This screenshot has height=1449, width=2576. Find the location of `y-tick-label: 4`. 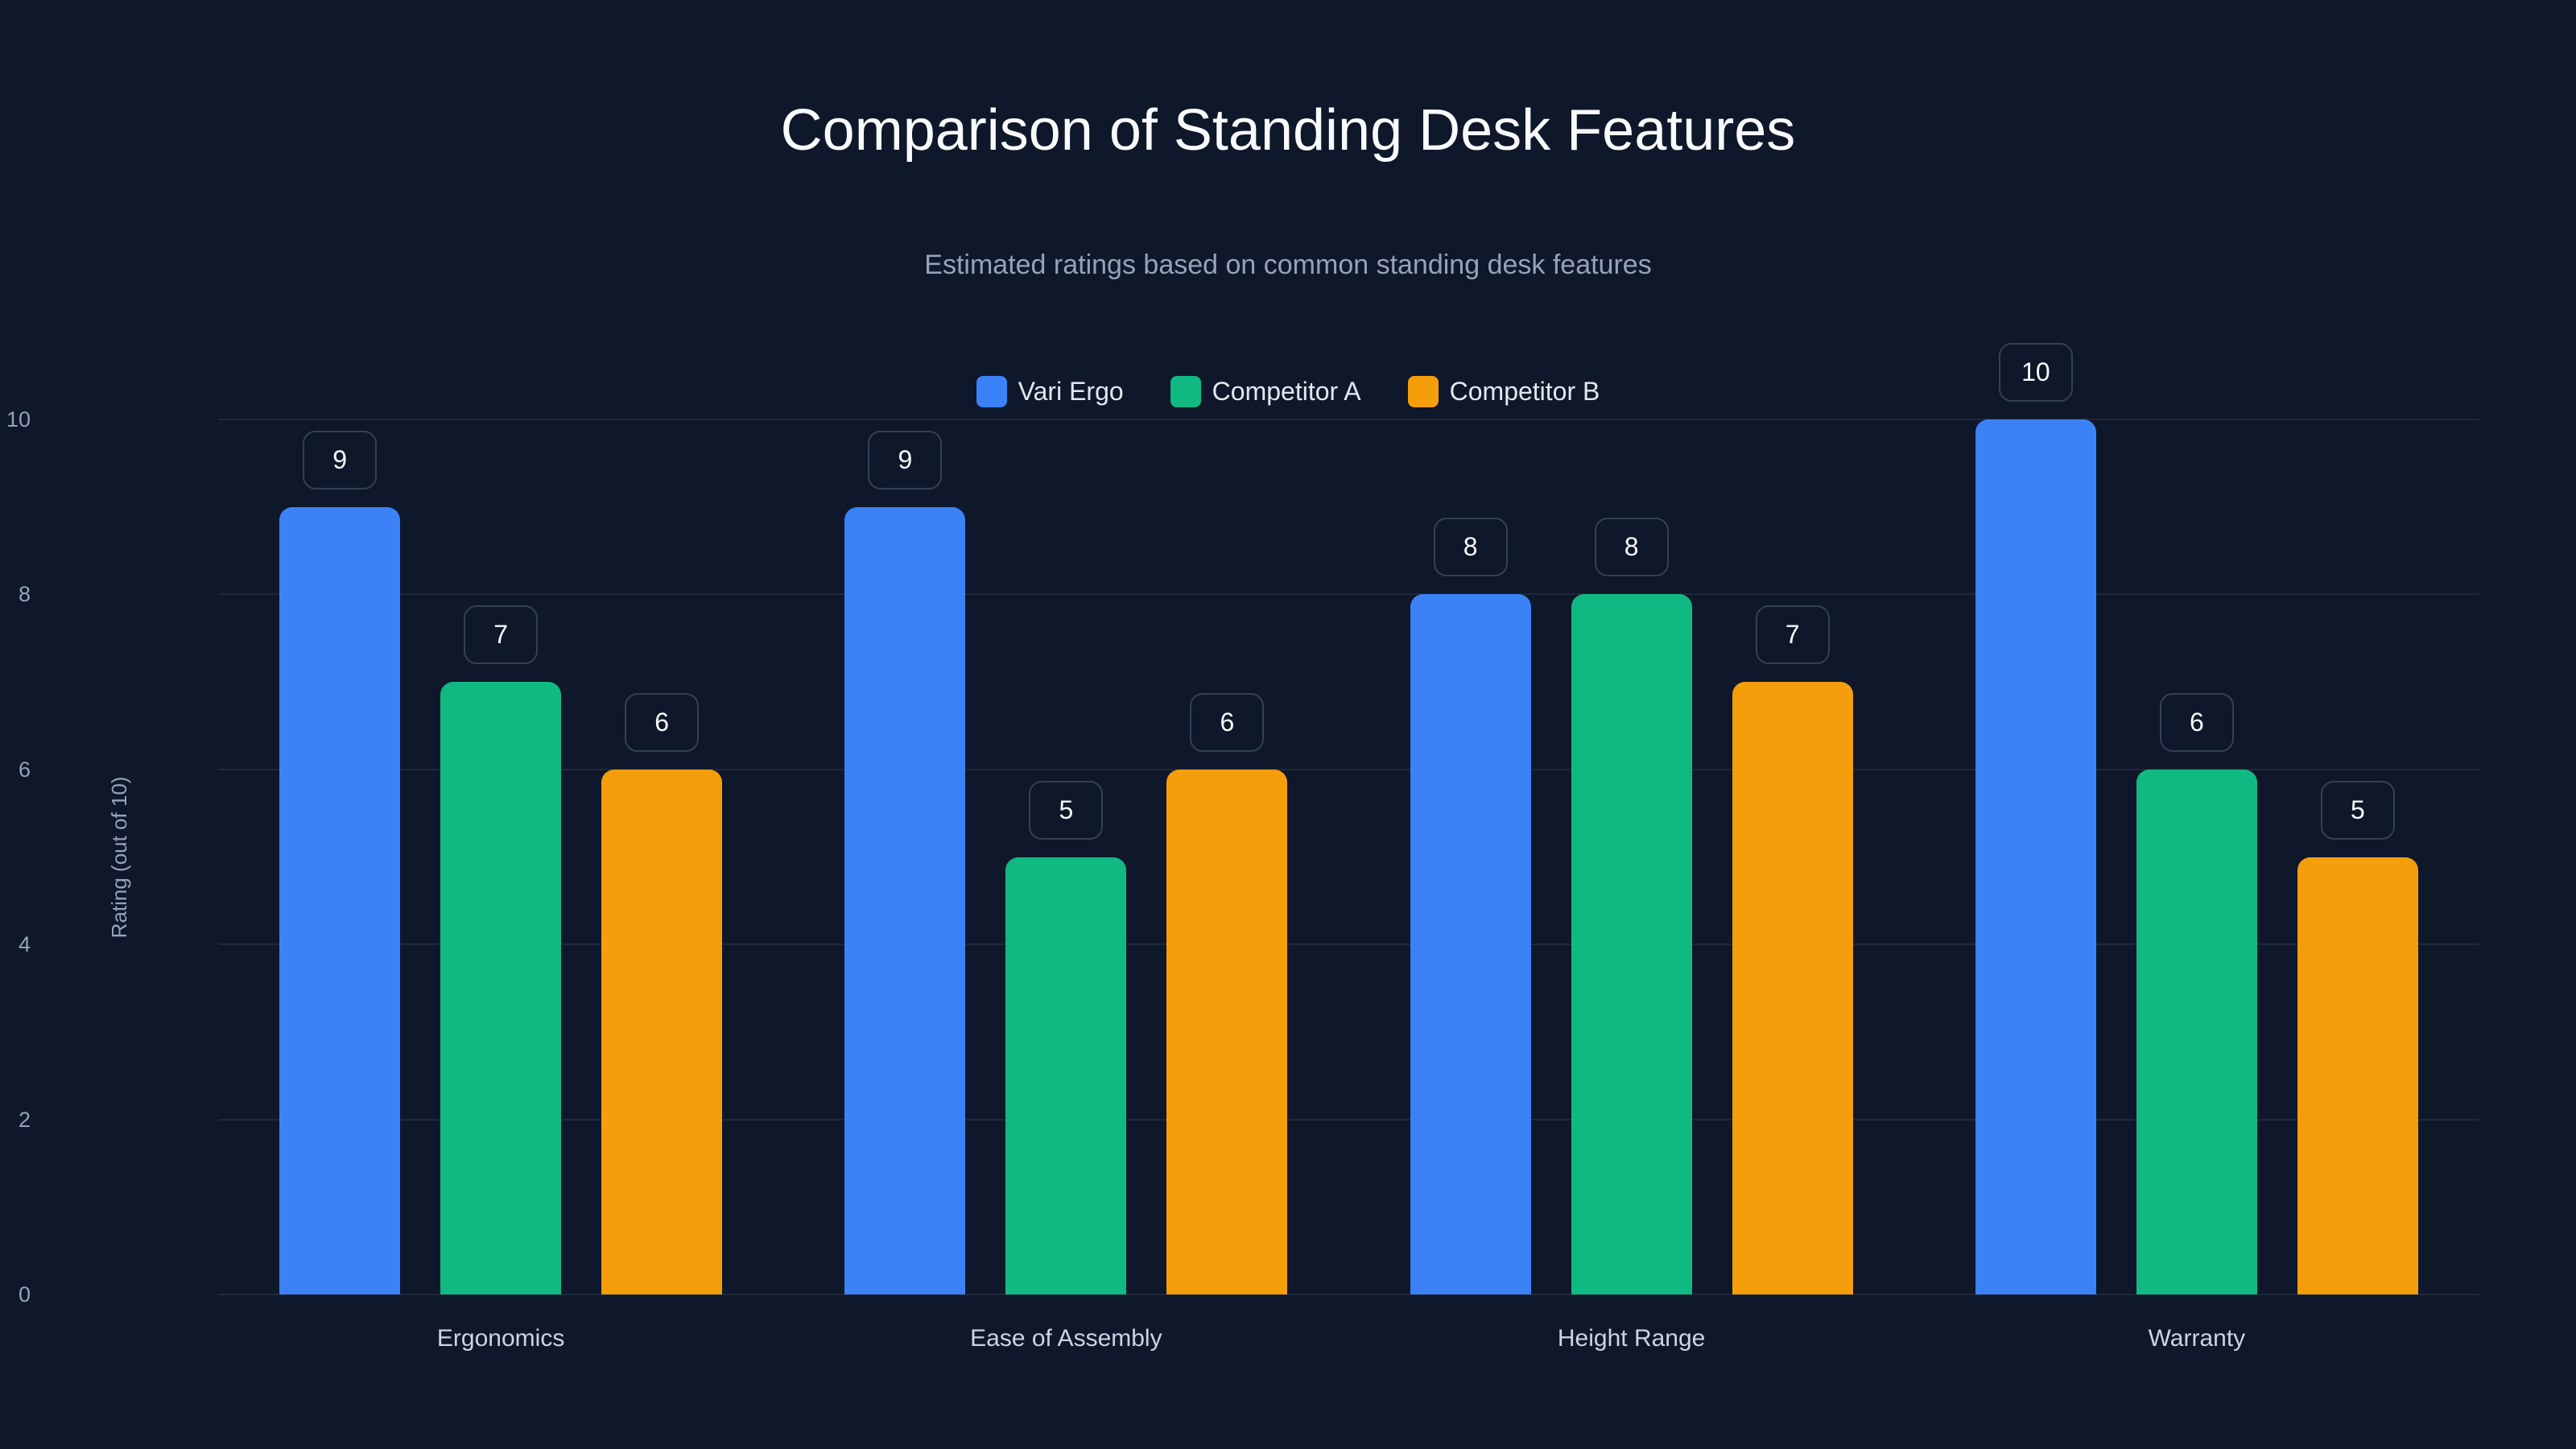

y-tick-label: 4 is located at coordinates (24, 944).